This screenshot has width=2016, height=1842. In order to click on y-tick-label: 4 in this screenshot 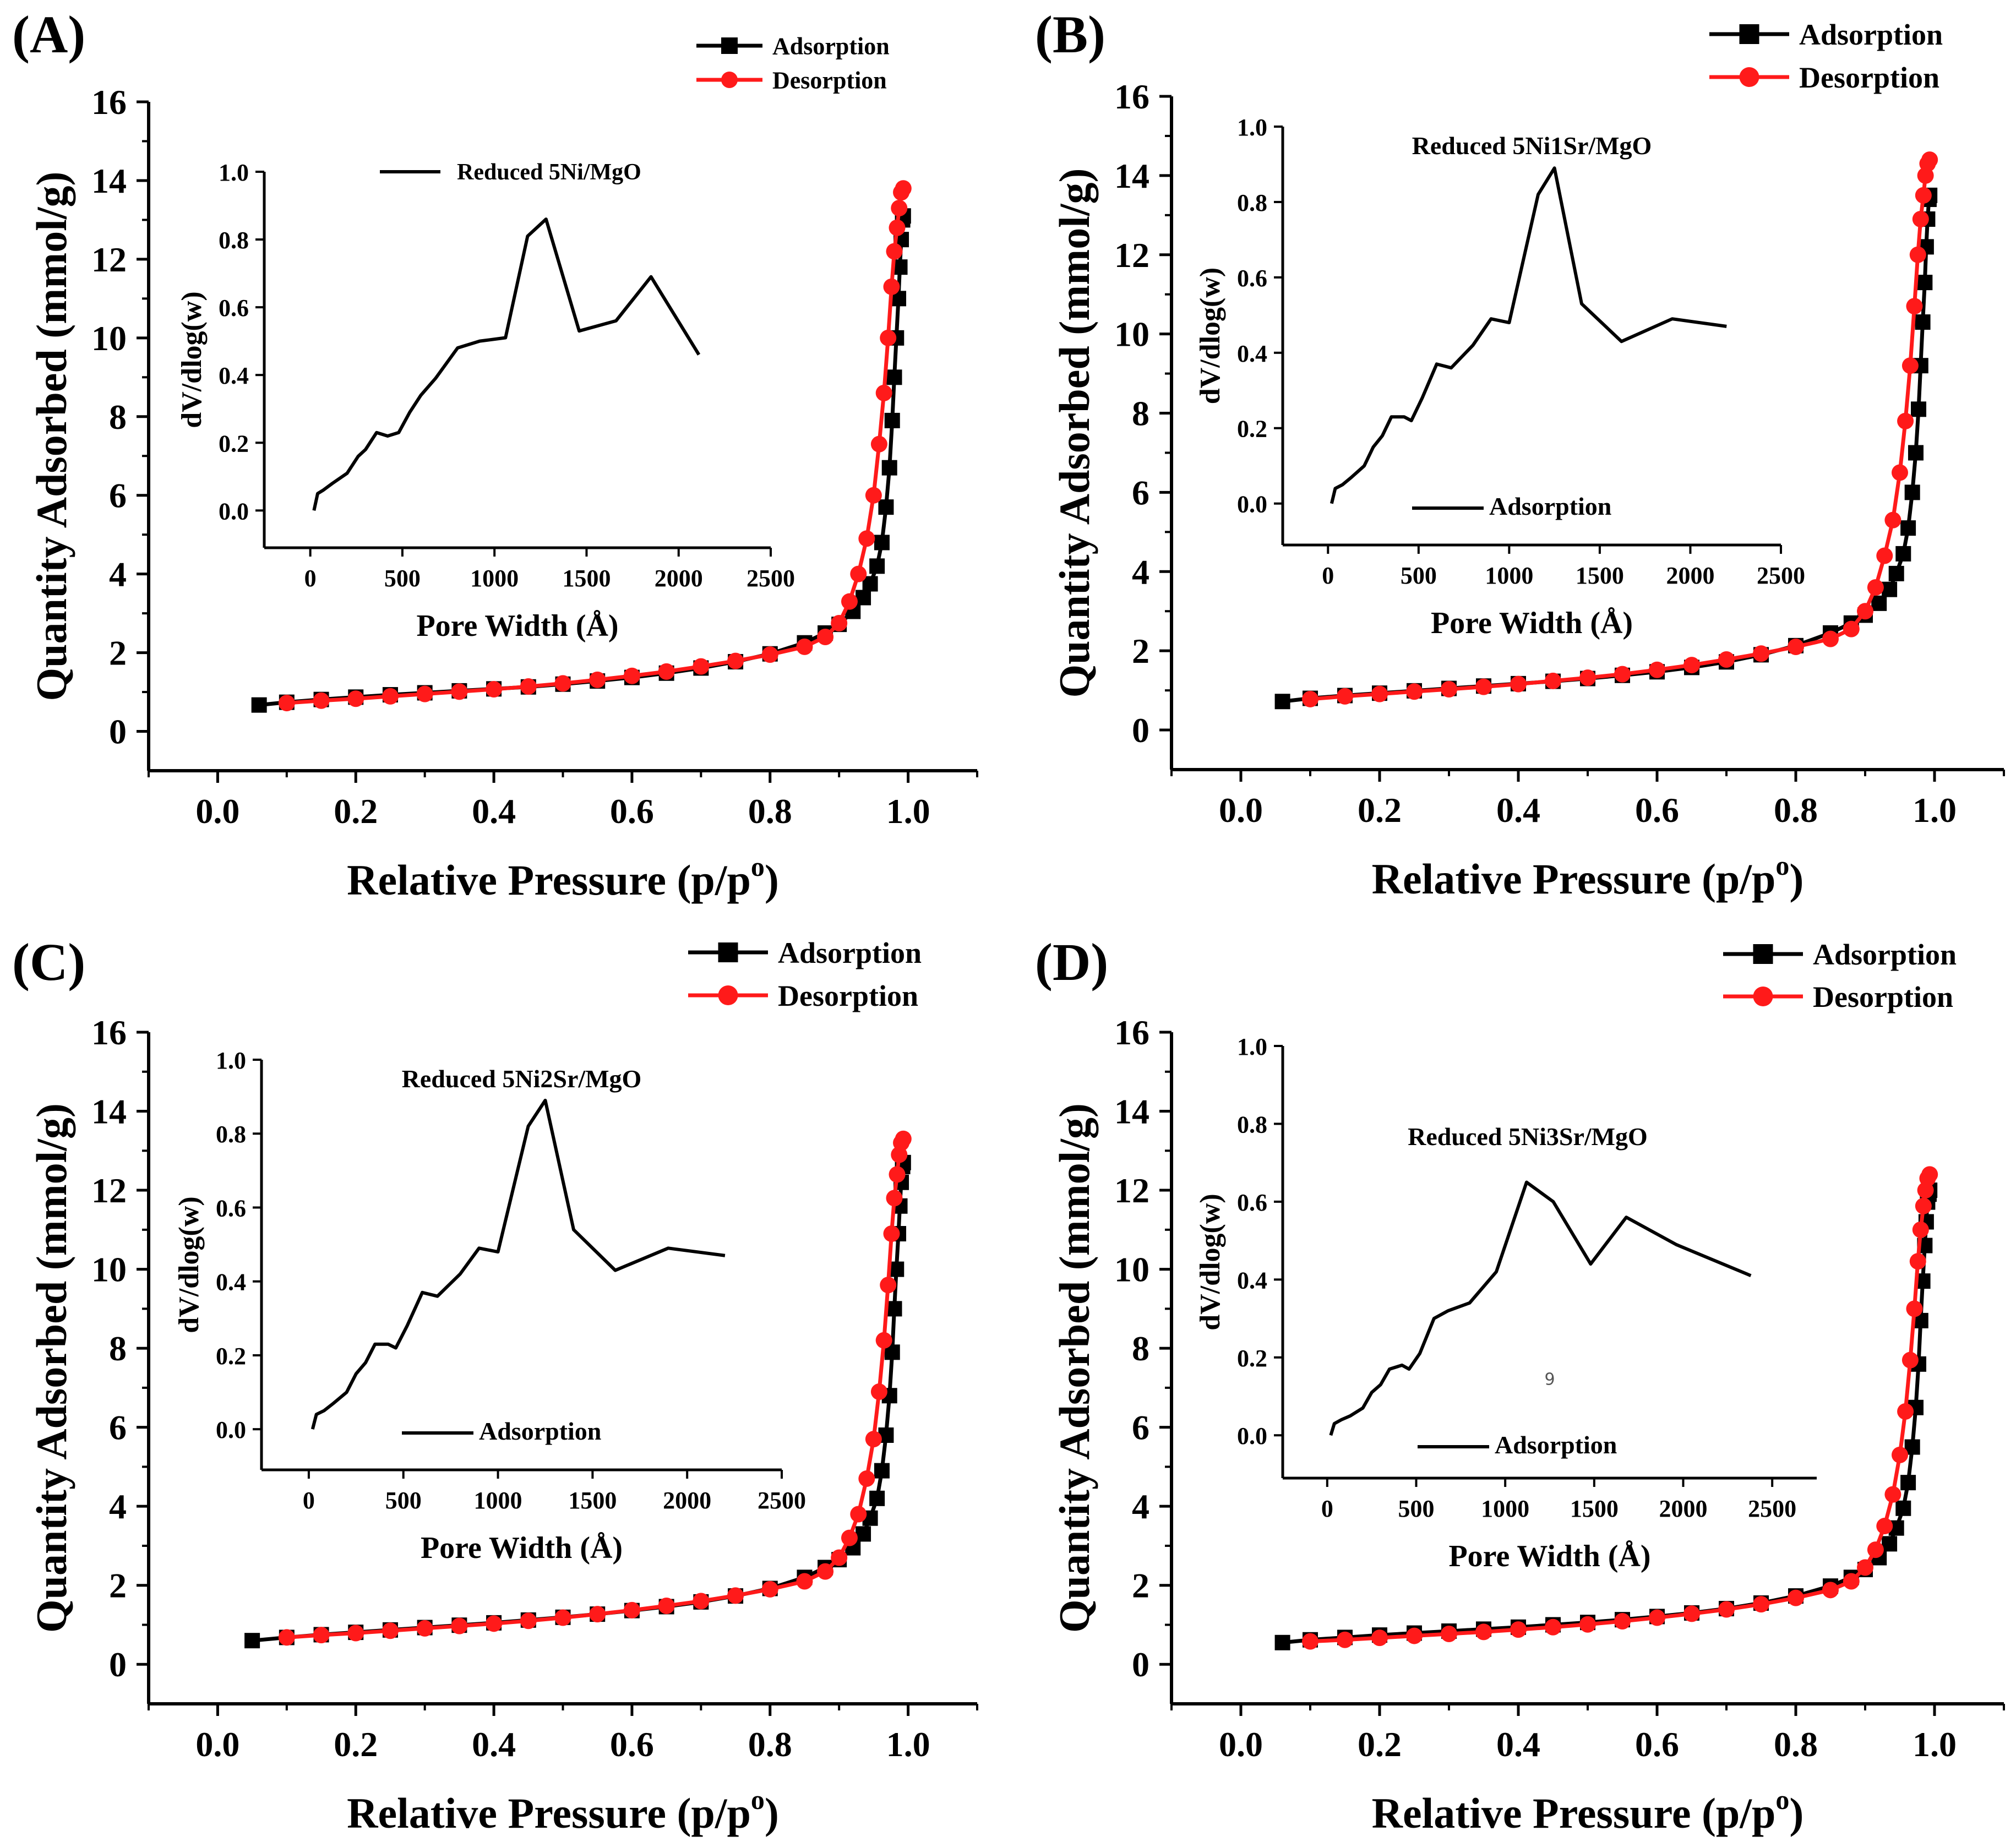, I will do `click(118, 1506)`.